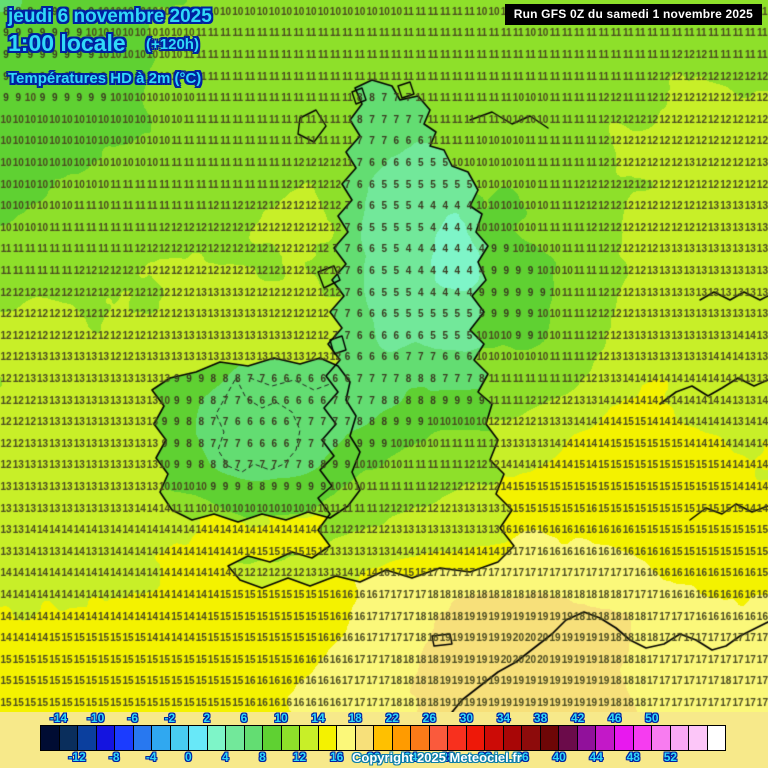 This screenshot has height=768, width=768. Describe the element at coordinates (392, 718) in the screenshot. I see `scale-tick-label: 22` at that location.